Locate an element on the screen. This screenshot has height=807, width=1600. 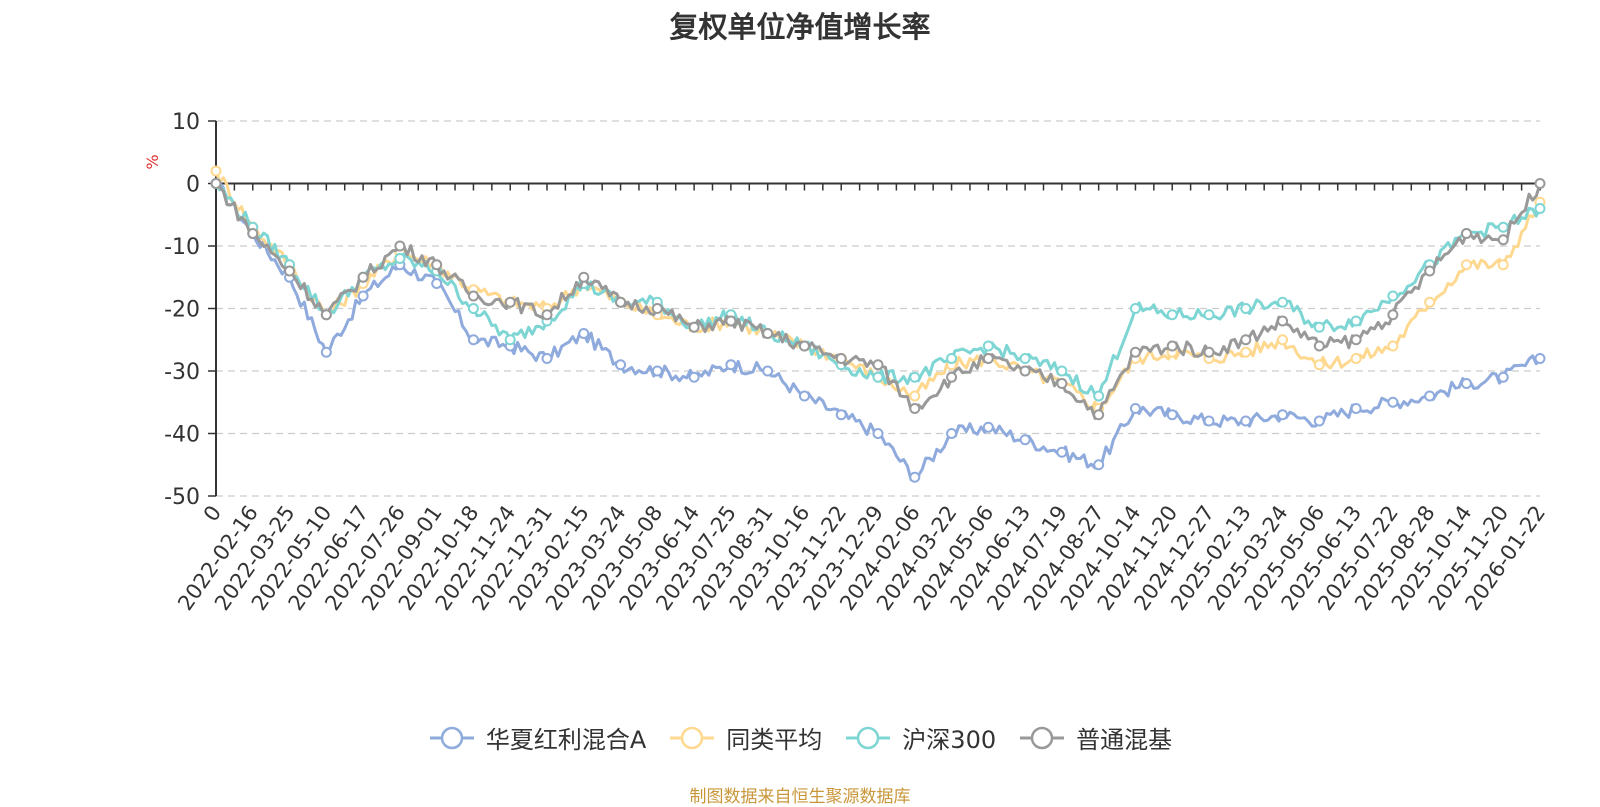
legend: 华夏红利混合A 同类平均 沪深300 普通混基 is located at coordinates (800, 737).